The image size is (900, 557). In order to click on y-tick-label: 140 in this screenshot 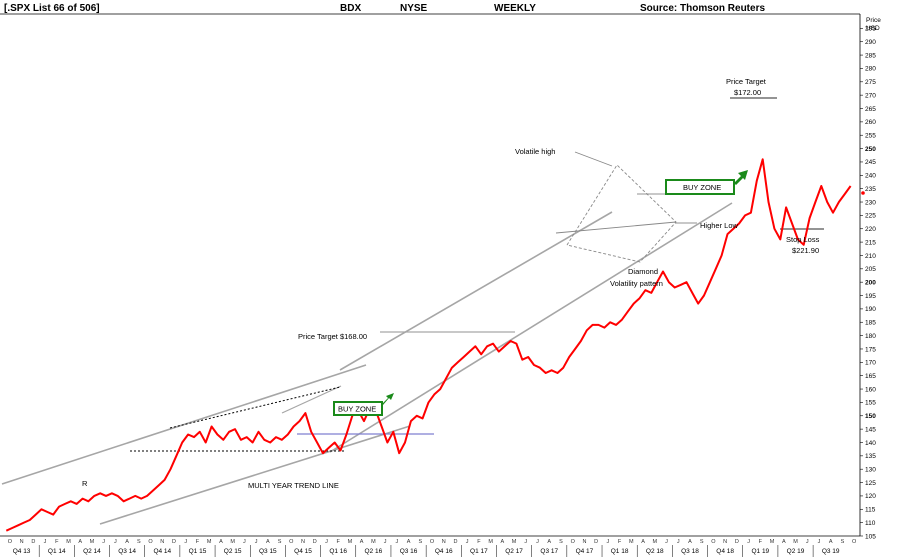, I will do `click(870, 443)`.